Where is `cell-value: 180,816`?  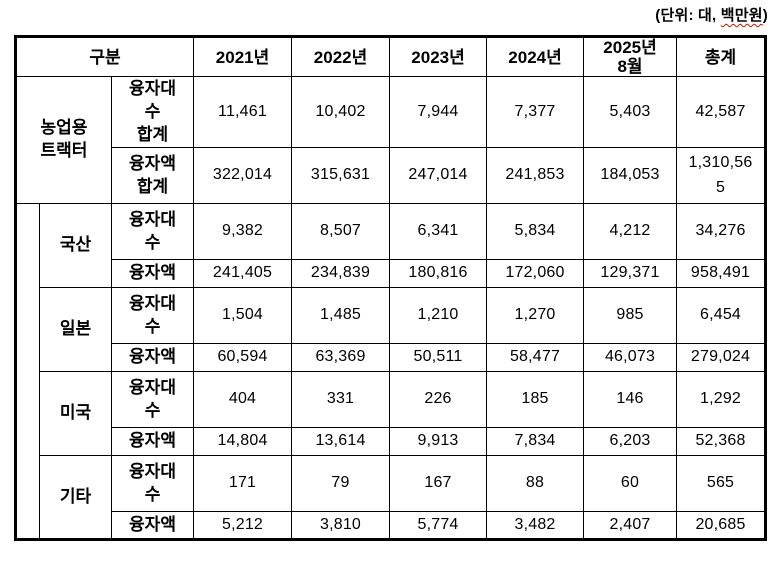
cell-value: 180,816 is located at coordinates (438, 274).